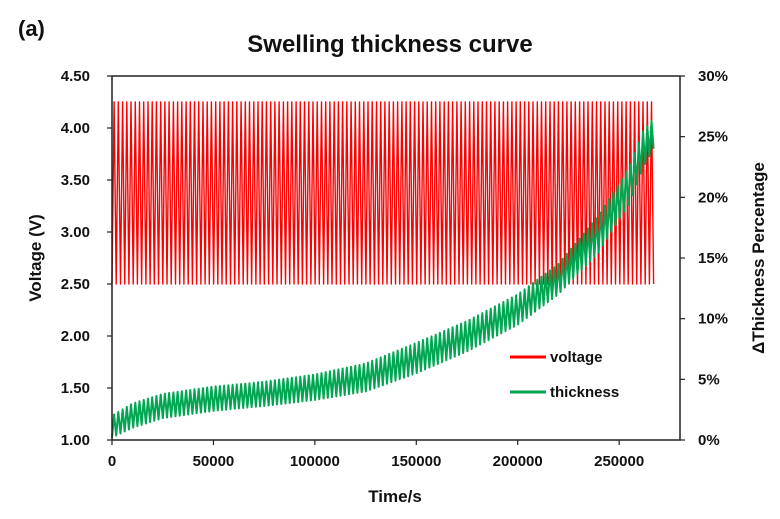 The height and width of the screenshot is (519, 780). Describe the element at coordinates (31, 28) in the screenshot. I see `panel-label: (a)` at that location.